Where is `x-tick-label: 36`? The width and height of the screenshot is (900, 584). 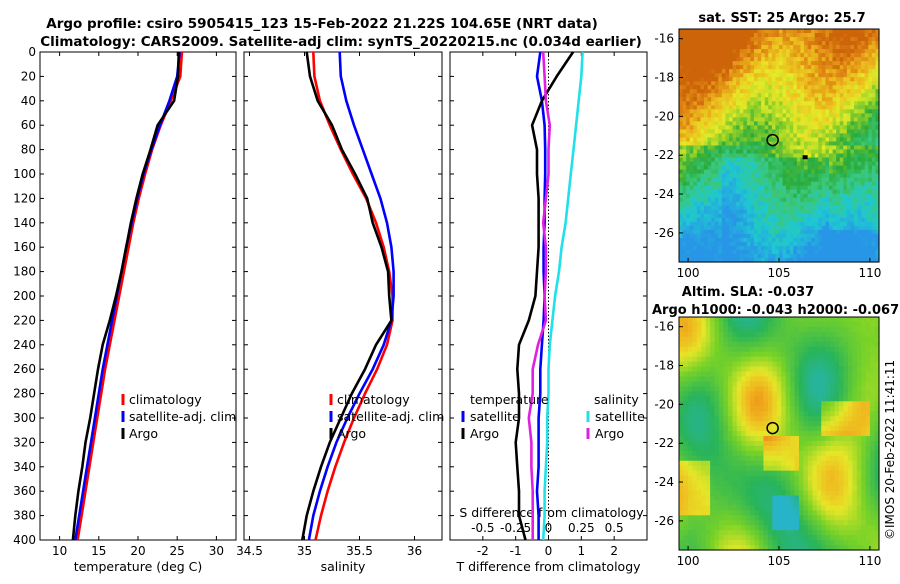 x-tick-label: 36 is located at coordinates (414, 551).